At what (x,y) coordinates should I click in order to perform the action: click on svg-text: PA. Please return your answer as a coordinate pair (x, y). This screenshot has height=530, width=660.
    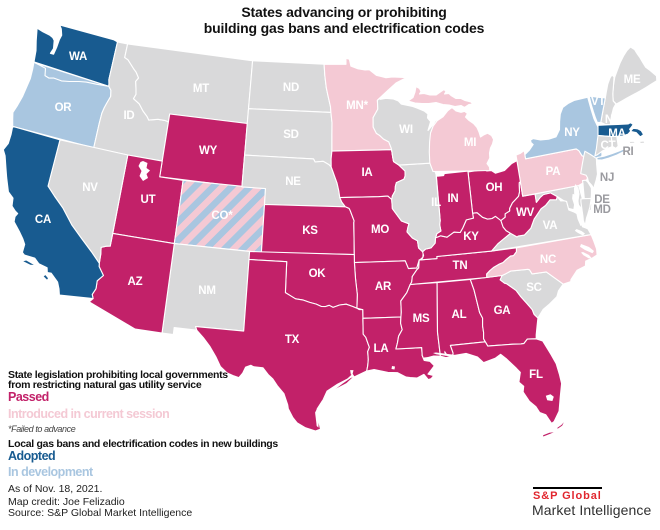
    Looking at the image, I should click on (553, 172).